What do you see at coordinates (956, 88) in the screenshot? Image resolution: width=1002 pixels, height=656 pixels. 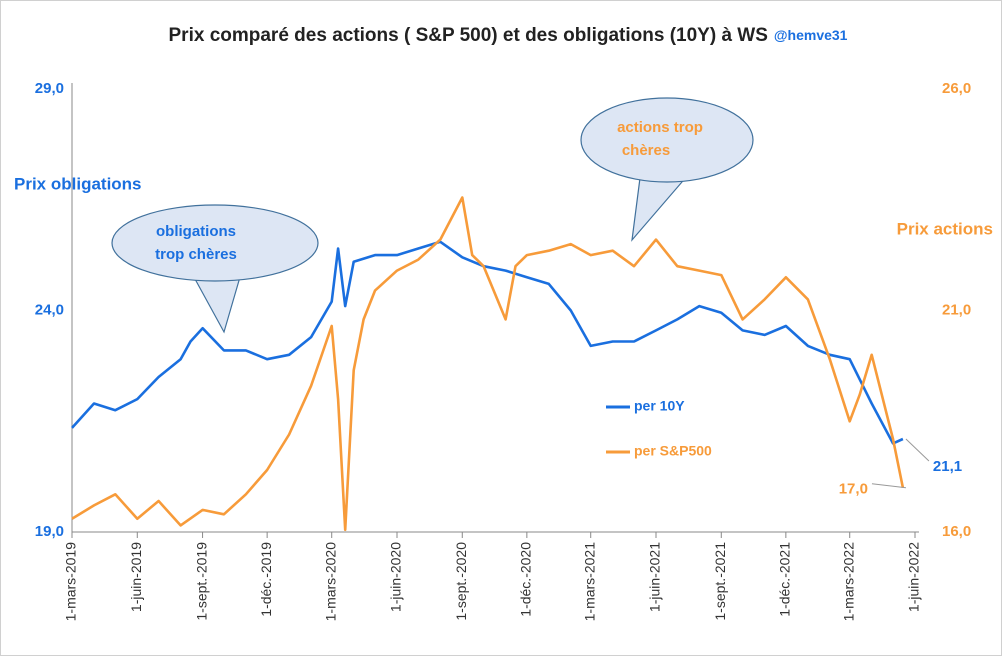 I see `y2-tick-label: 26,0` at bounding box center [956, 88].